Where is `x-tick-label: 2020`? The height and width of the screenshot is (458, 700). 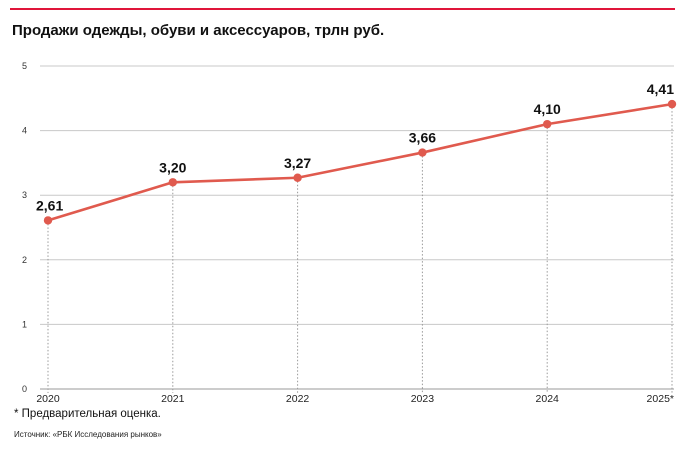
x-tick-label: 2020 is located at coordinates (48, 399).